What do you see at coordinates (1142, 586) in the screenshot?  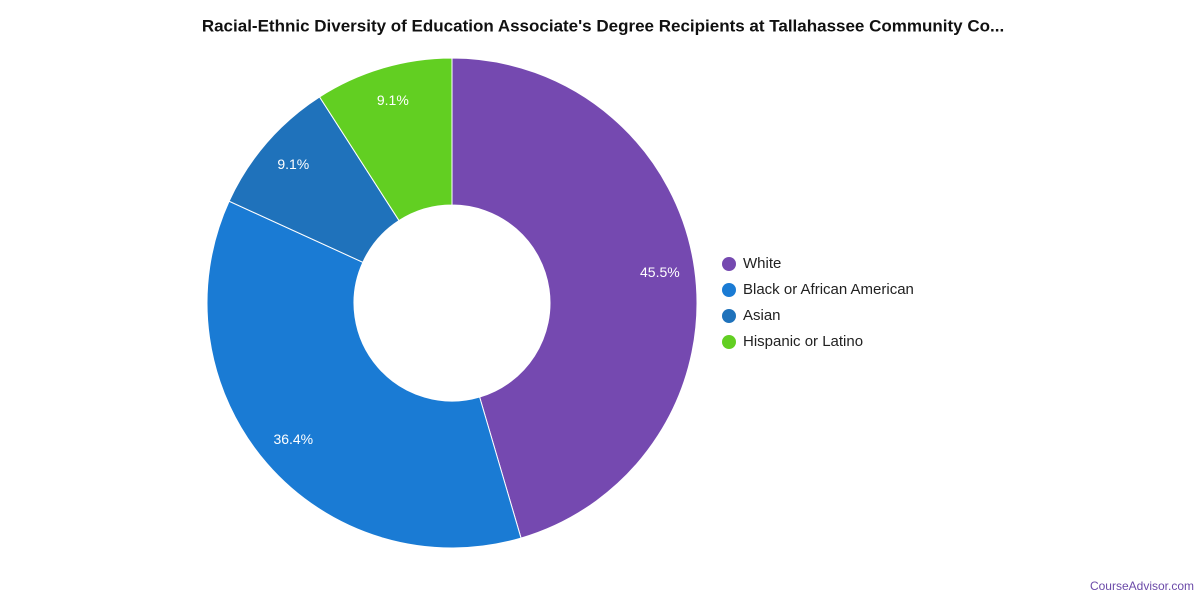 I see `source: CourseAdvisor.com` at bounding box center [1142, 586].